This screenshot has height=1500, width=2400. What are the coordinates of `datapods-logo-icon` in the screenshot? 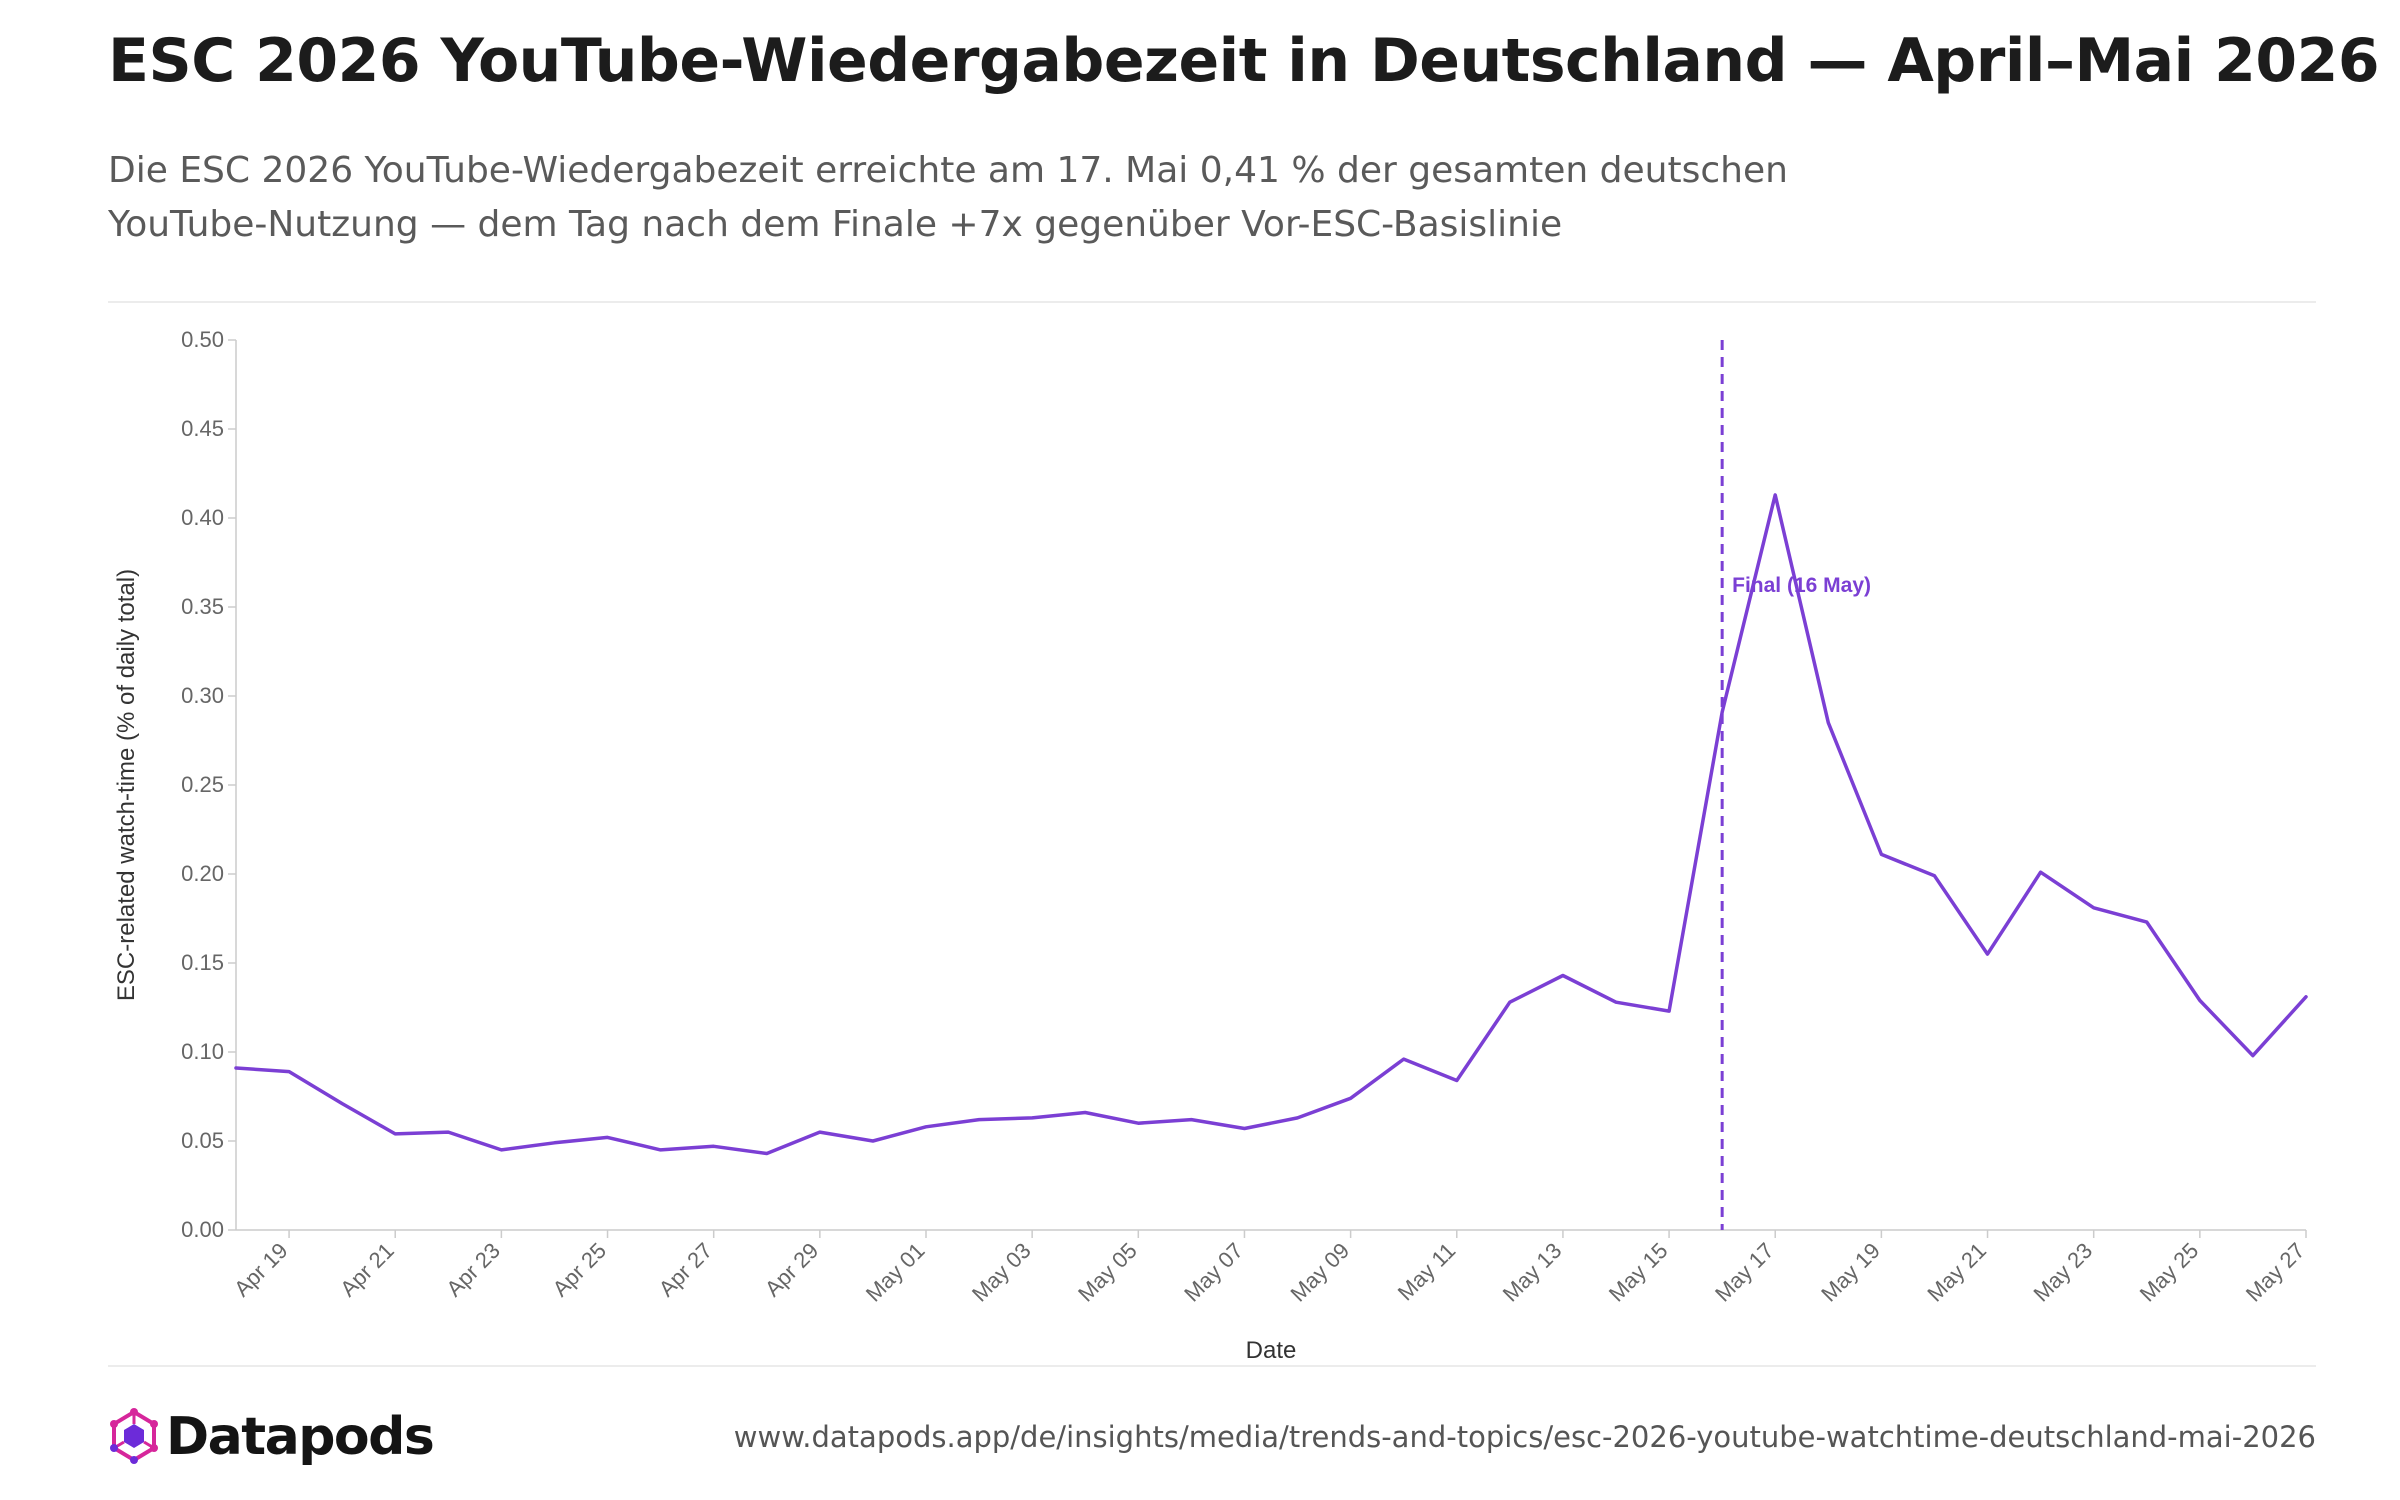 It's located at (134, 1436).